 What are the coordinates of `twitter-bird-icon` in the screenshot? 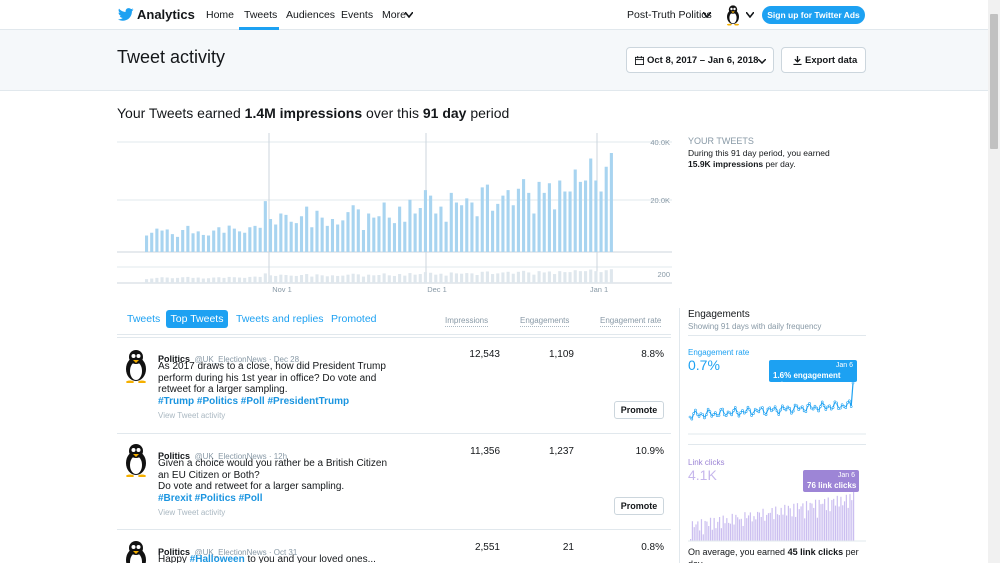 It's located at (126, 14).